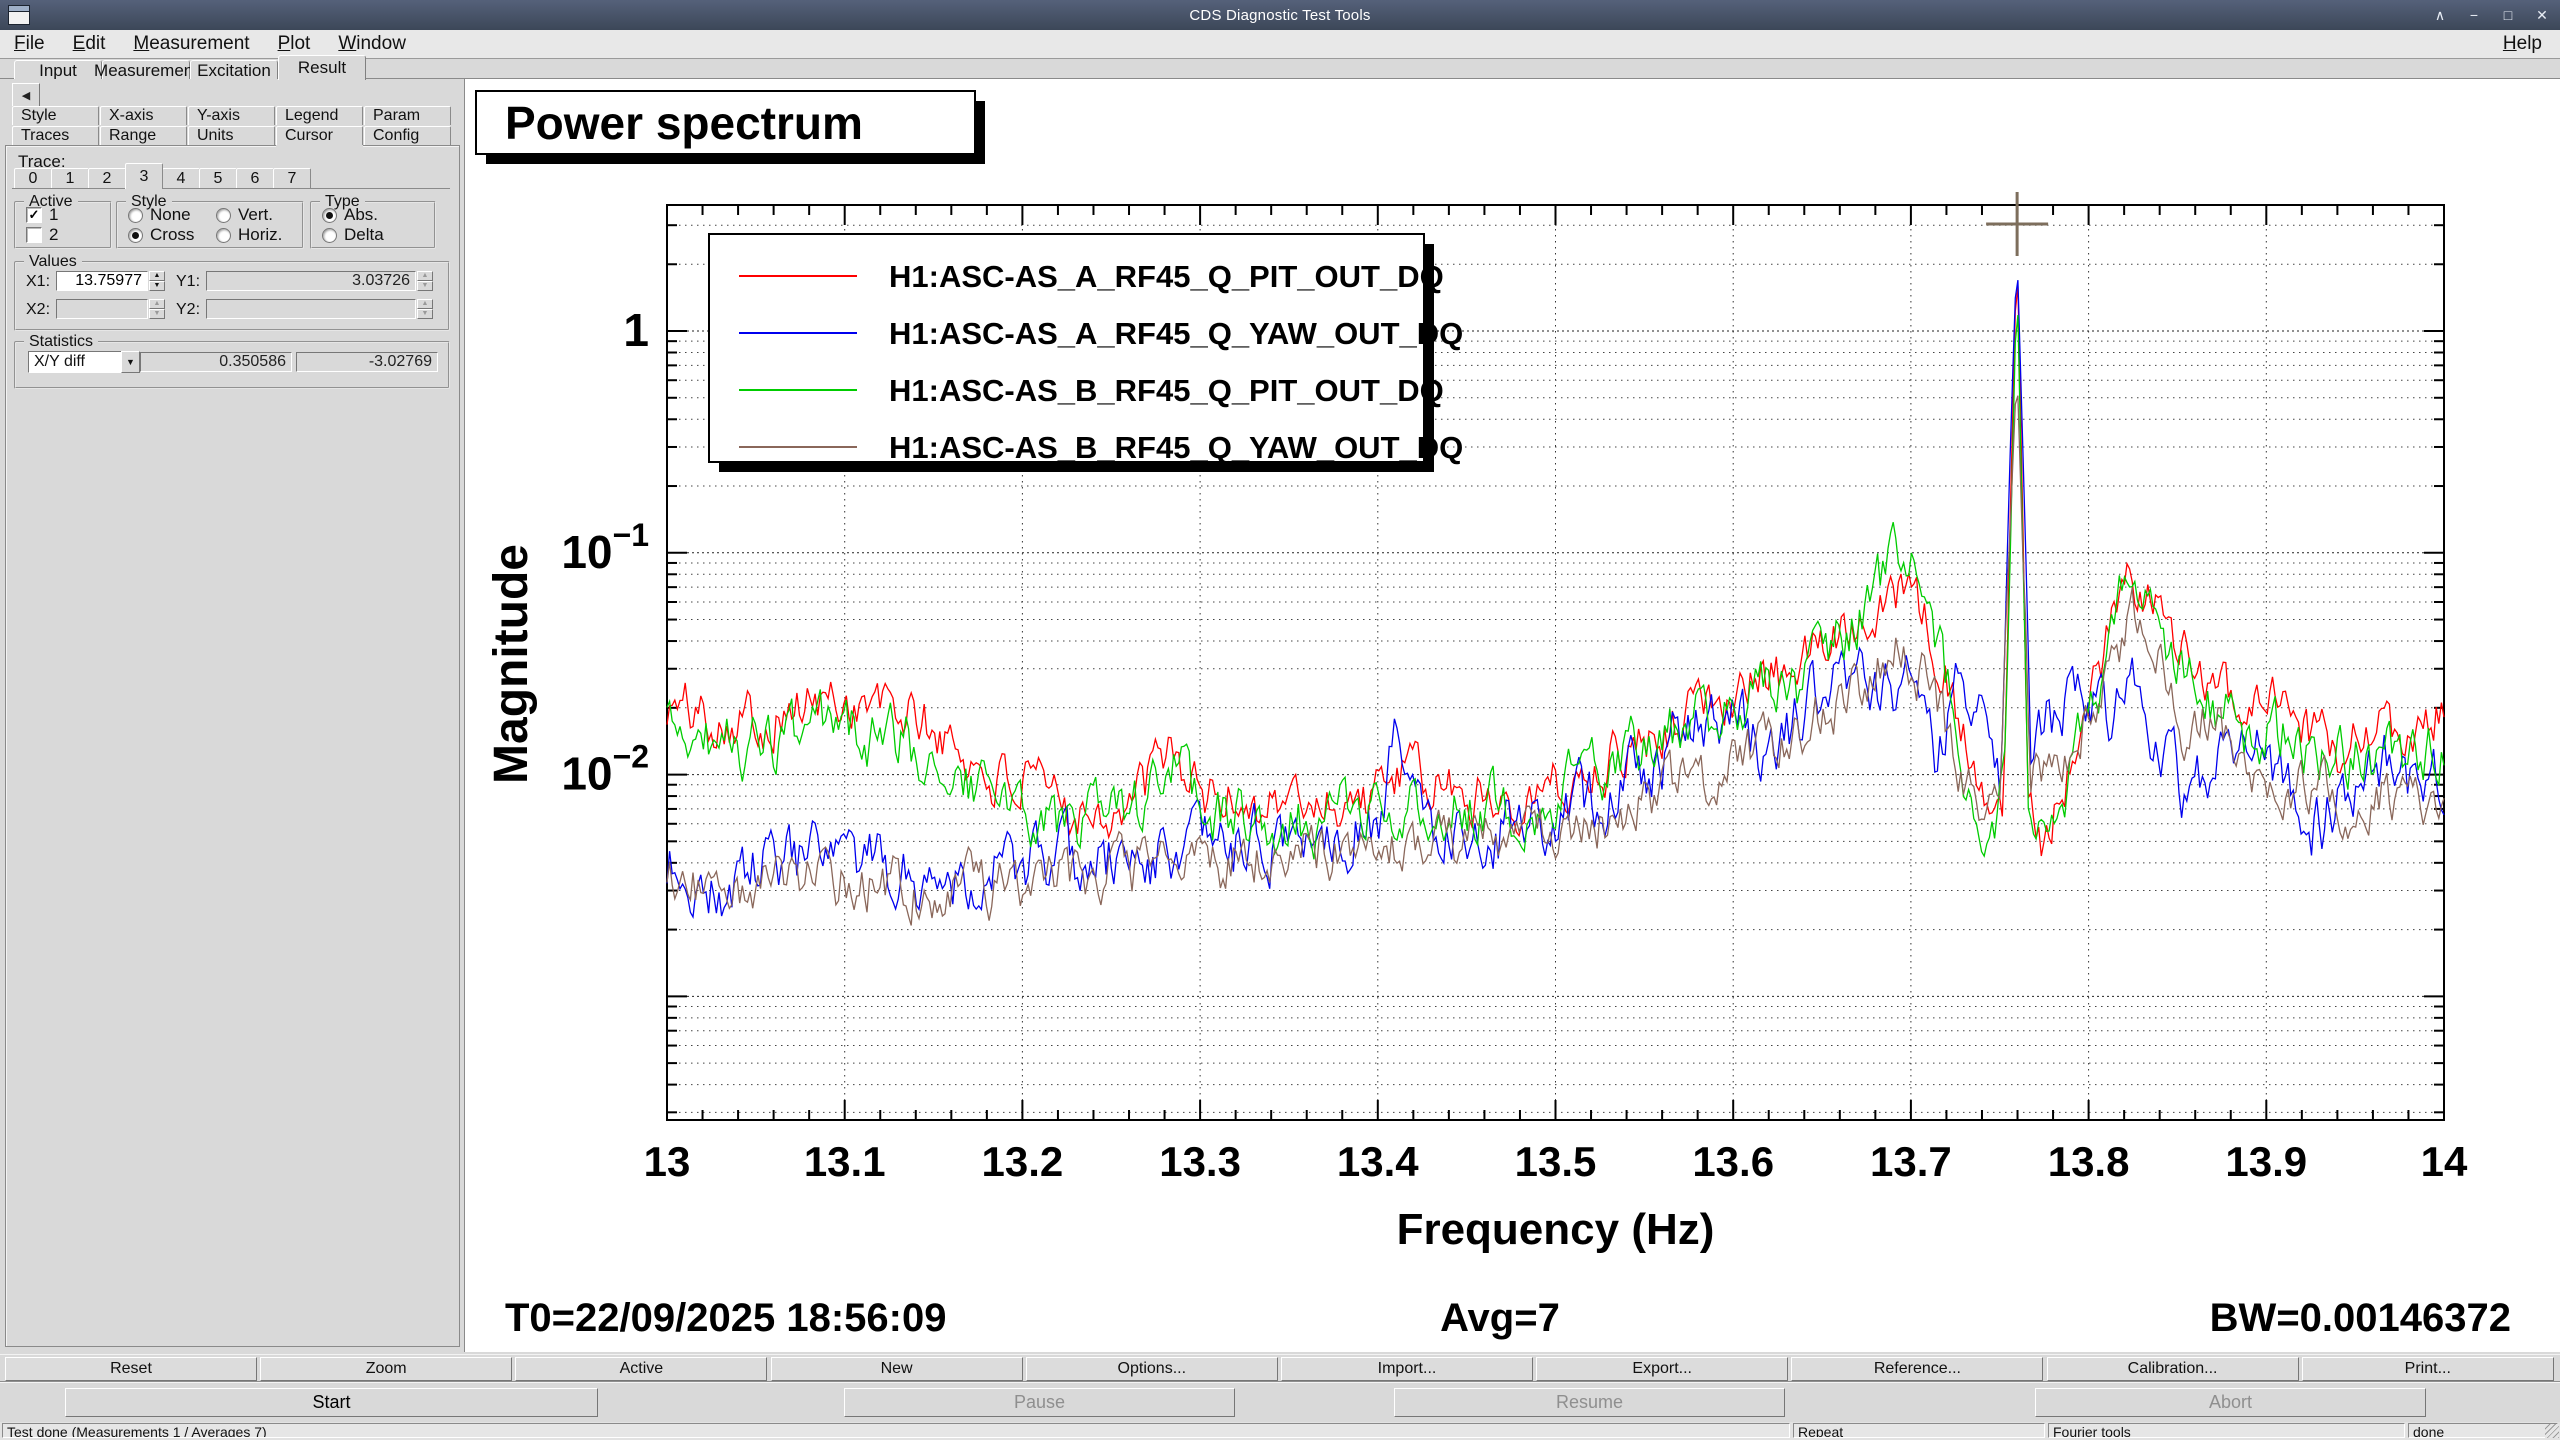  Describe the element at coordinates (146, 70) in the screenshot. I see `tab-measurement: Measurement` at that location.